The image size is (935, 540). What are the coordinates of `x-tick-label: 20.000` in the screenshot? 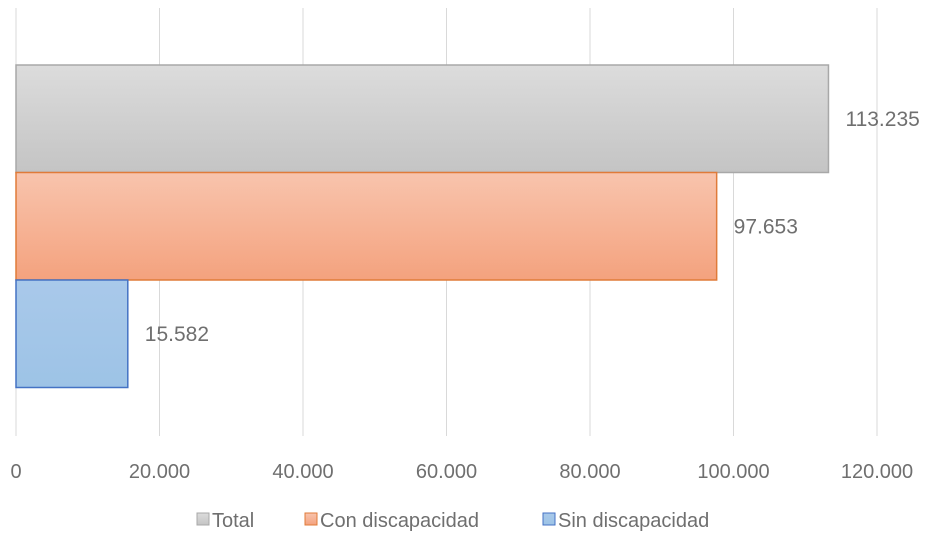 It's located at (159, 472).